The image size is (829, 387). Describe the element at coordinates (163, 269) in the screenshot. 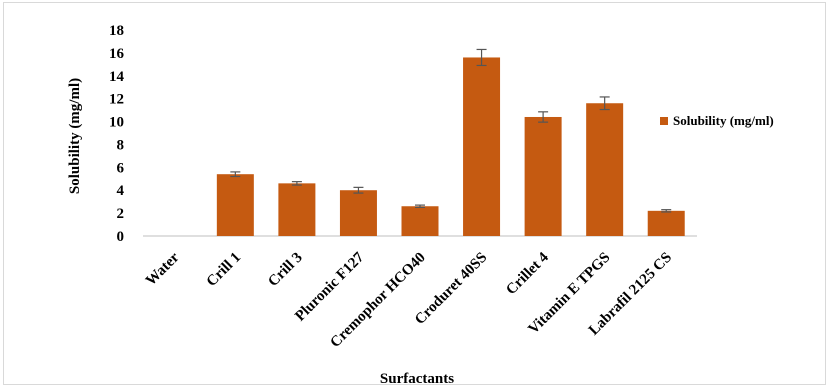

I see `x-tick-label: Water` at that location.